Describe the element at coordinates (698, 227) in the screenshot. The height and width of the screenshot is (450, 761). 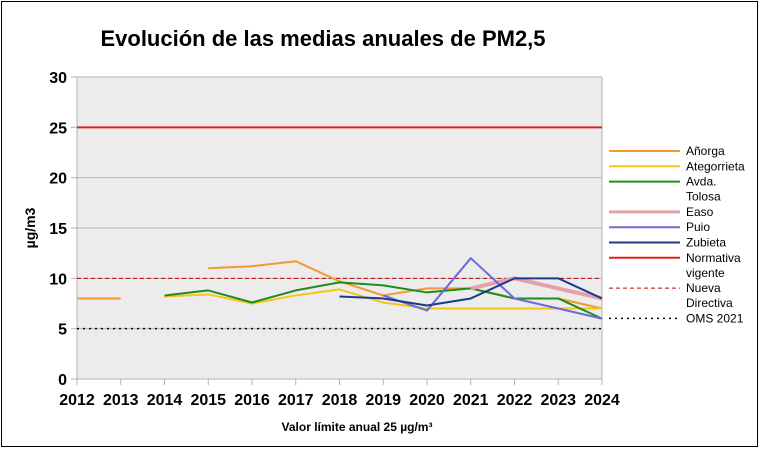
I see `legend-label: Puio` at that location.